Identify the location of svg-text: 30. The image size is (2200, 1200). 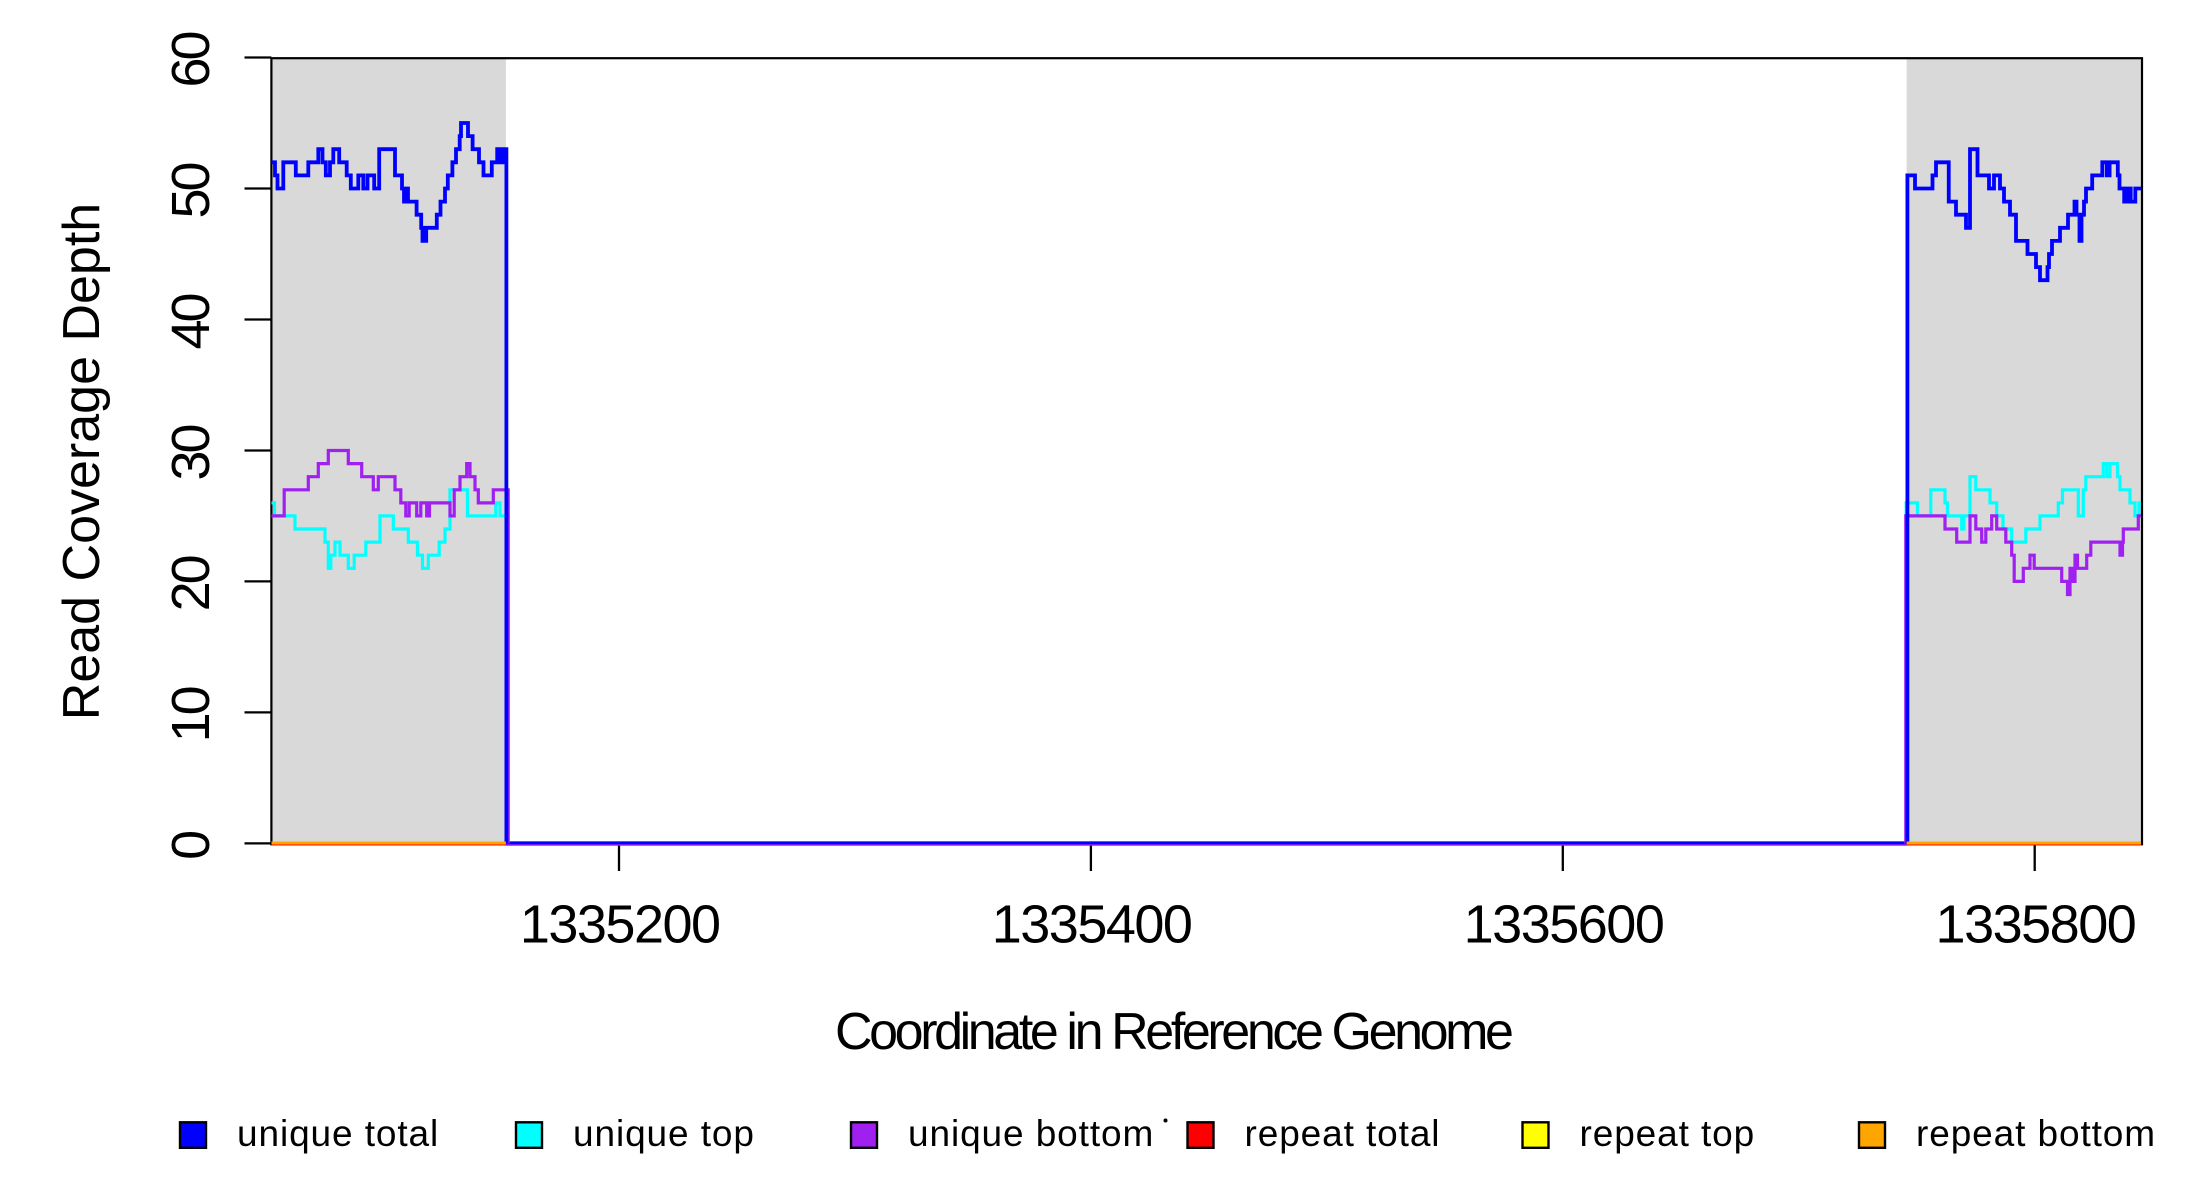
(191, 453).